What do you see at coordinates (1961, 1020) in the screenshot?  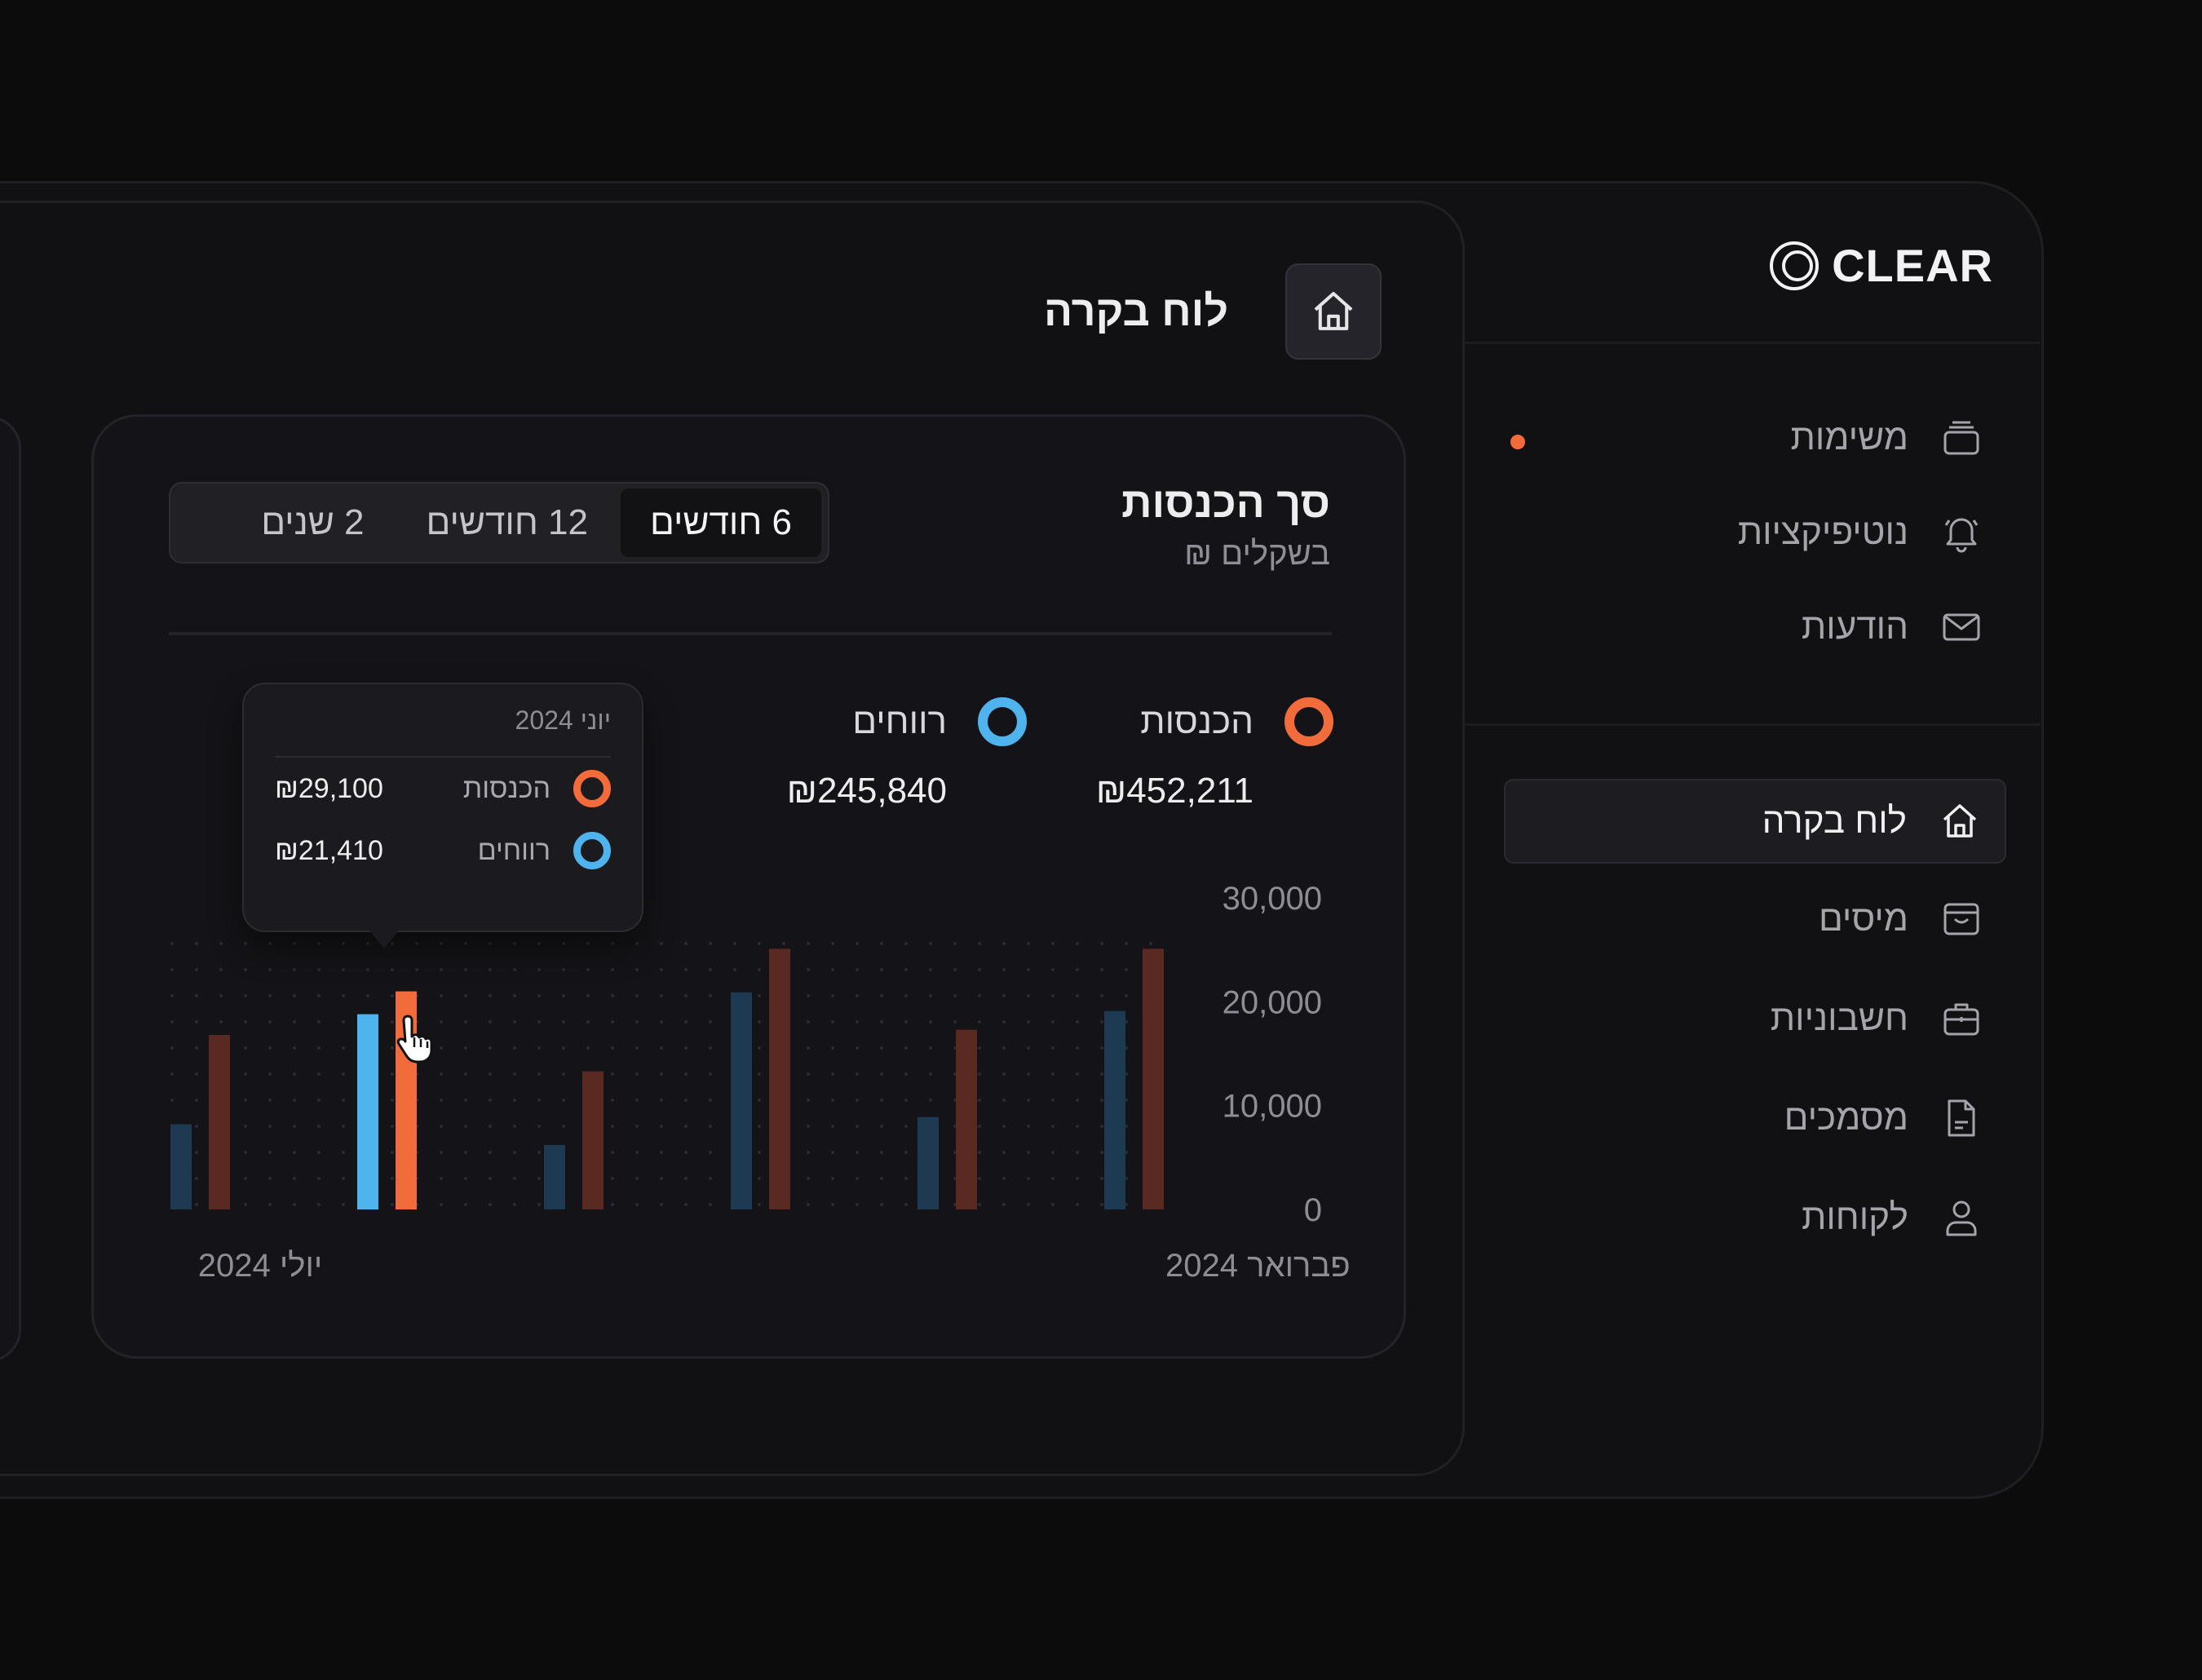 I see `briefcase-icon` at bounding box center [1961, 1020].